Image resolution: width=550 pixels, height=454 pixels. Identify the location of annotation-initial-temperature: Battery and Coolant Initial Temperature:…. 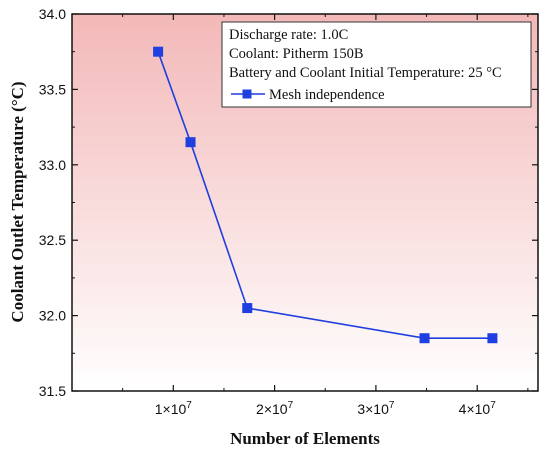
(365, 73).